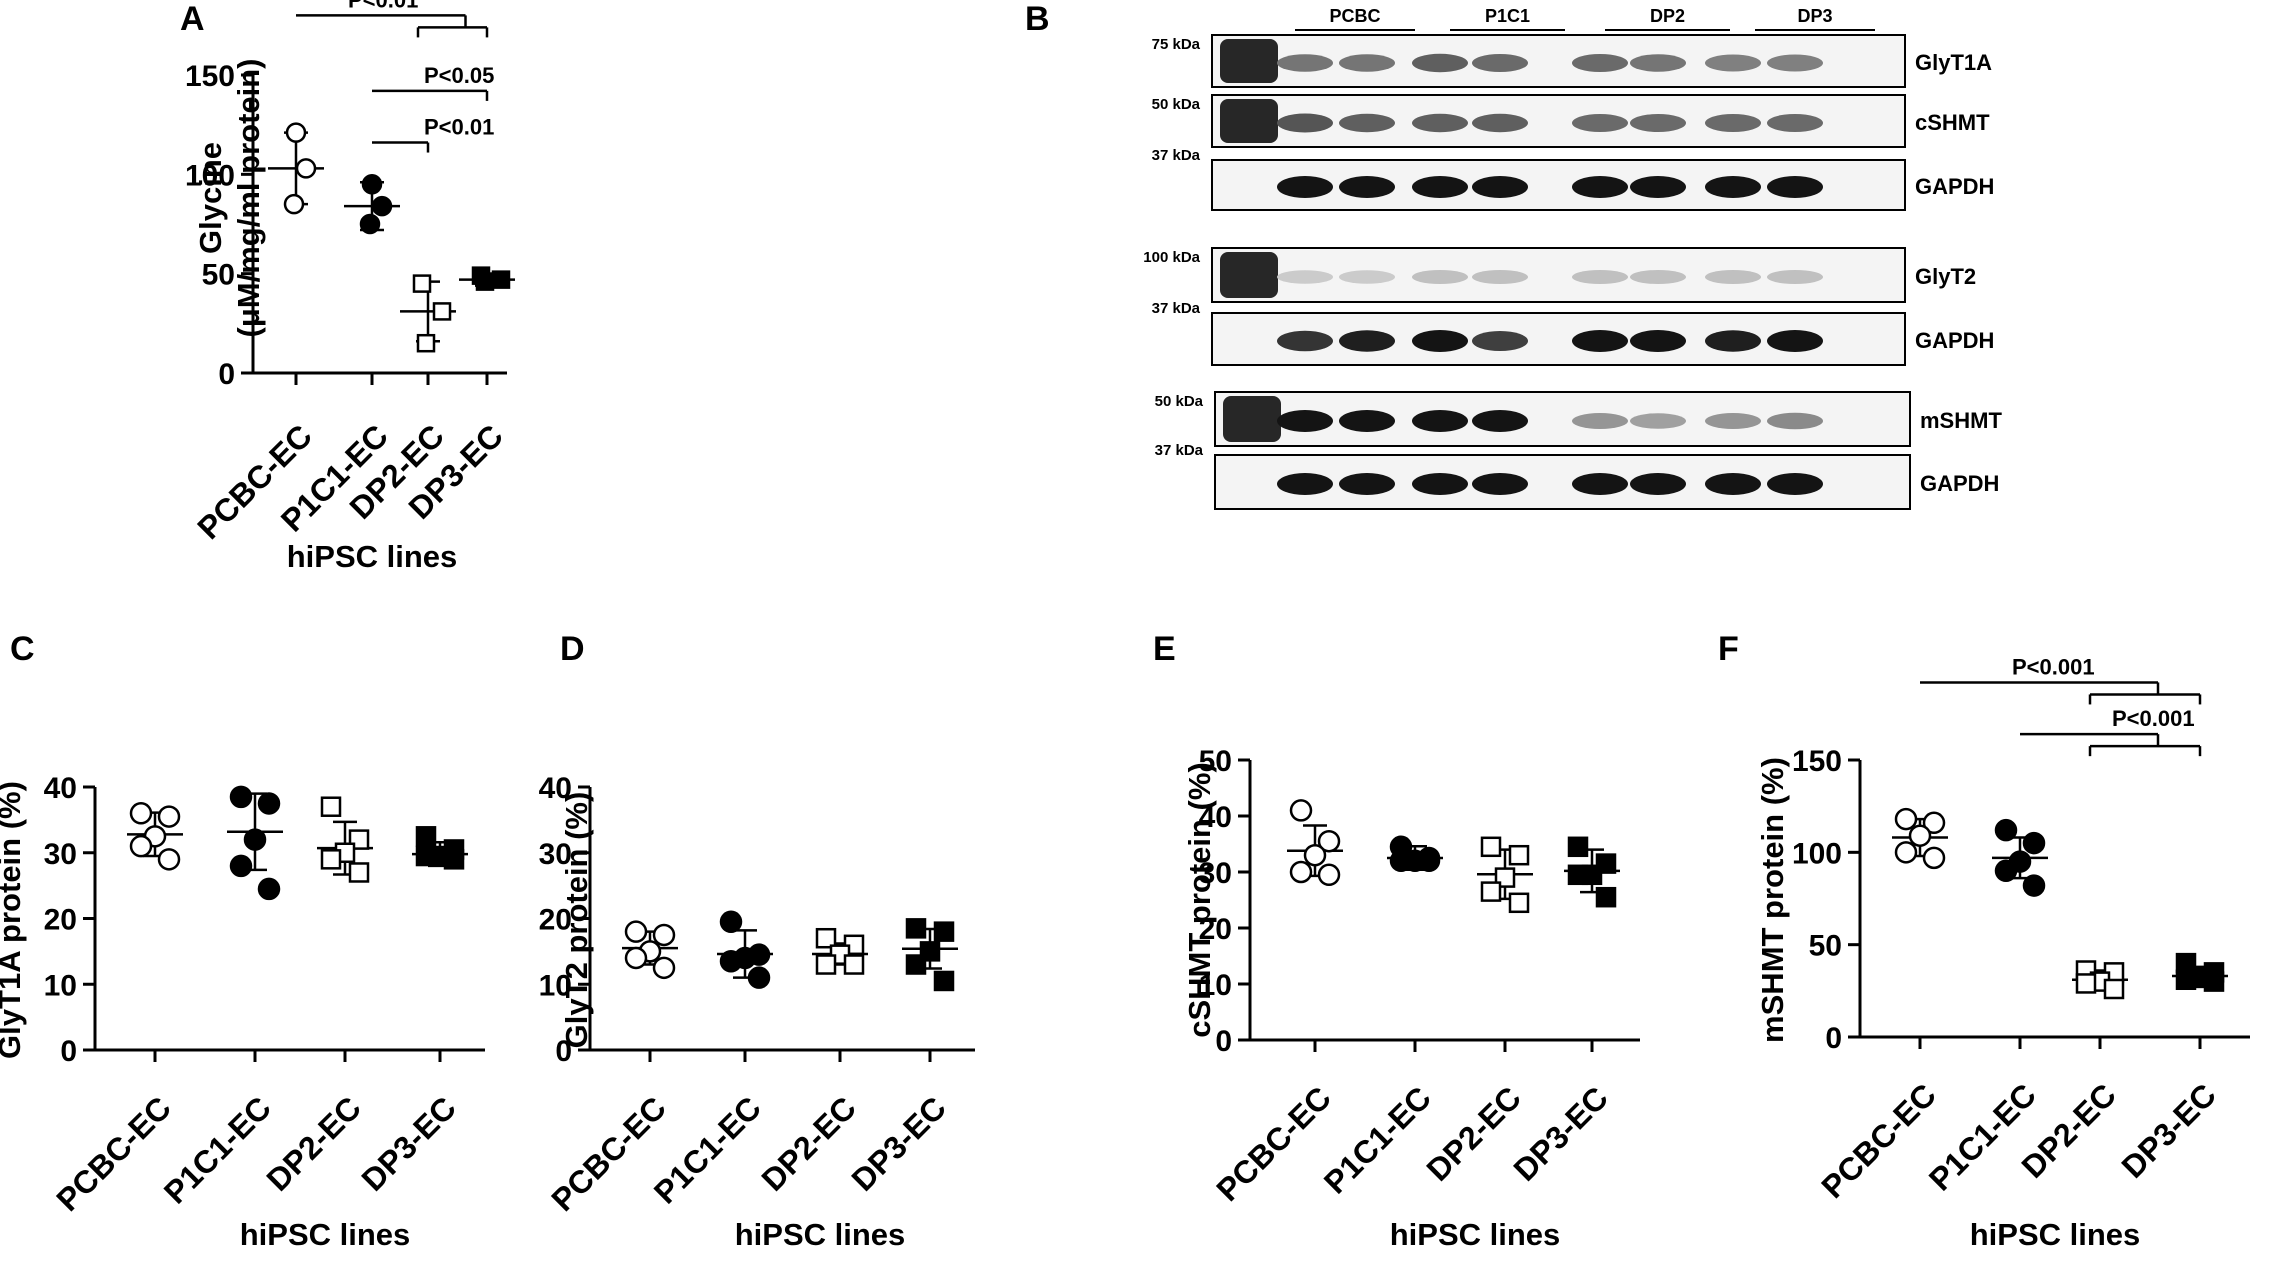 Image resolution: width=2281 pixels, height=1263 pixels. I want to click on p-value-label: P<0.001, so click(2053, 666).